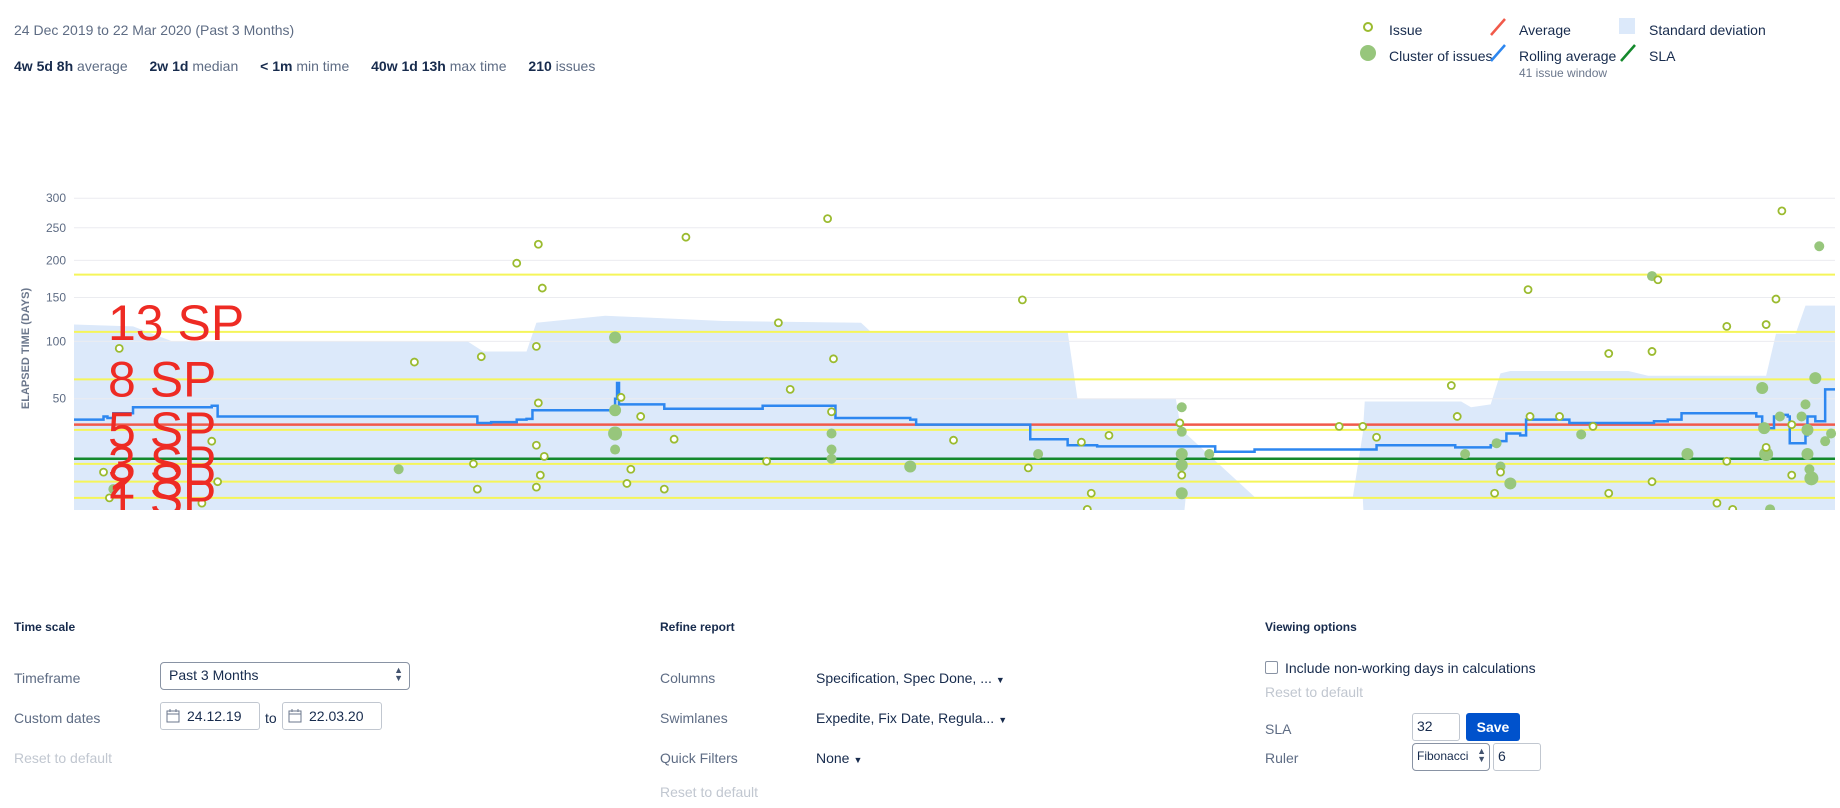 This screenshot has height=808, width=1840. What do you see at coordinates (71, 66) in the screenshot?
I see `stat-average: 4w 5d 8h average` at bounding box center [71, 66].